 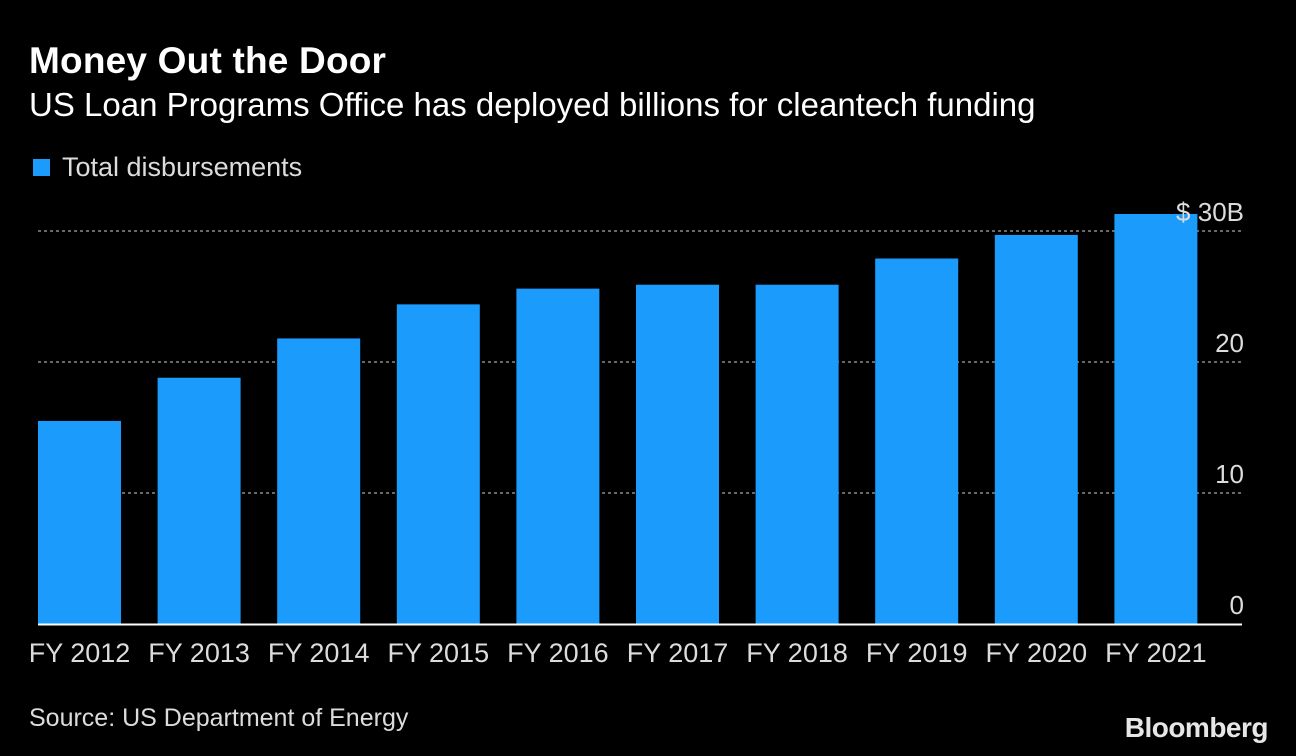 I want to click on x-tick-label: FY 2016, so click(x=558, y=653).